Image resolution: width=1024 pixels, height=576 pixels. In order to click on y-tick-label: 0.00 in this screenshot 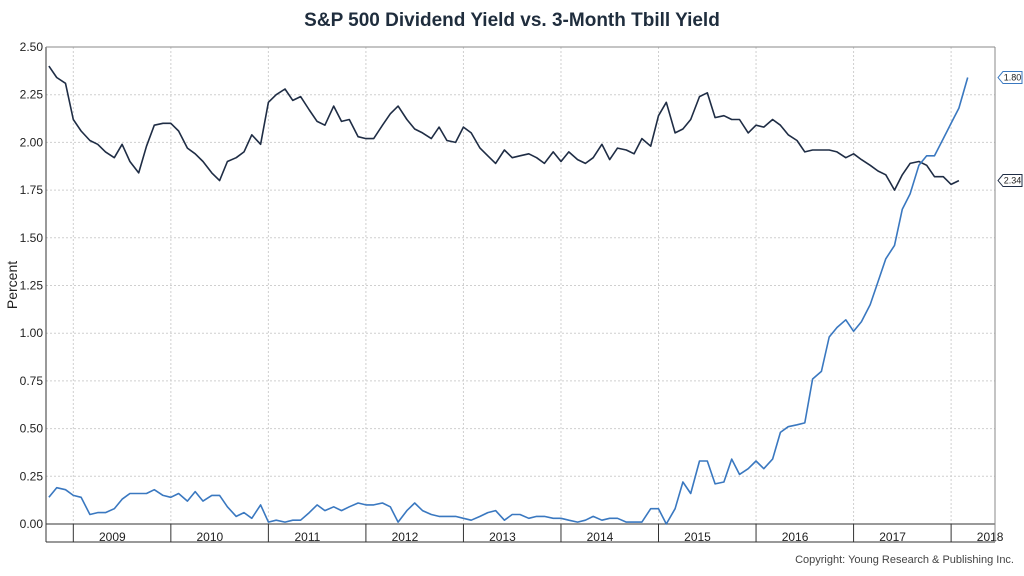, I will do `click(32, 524)`.